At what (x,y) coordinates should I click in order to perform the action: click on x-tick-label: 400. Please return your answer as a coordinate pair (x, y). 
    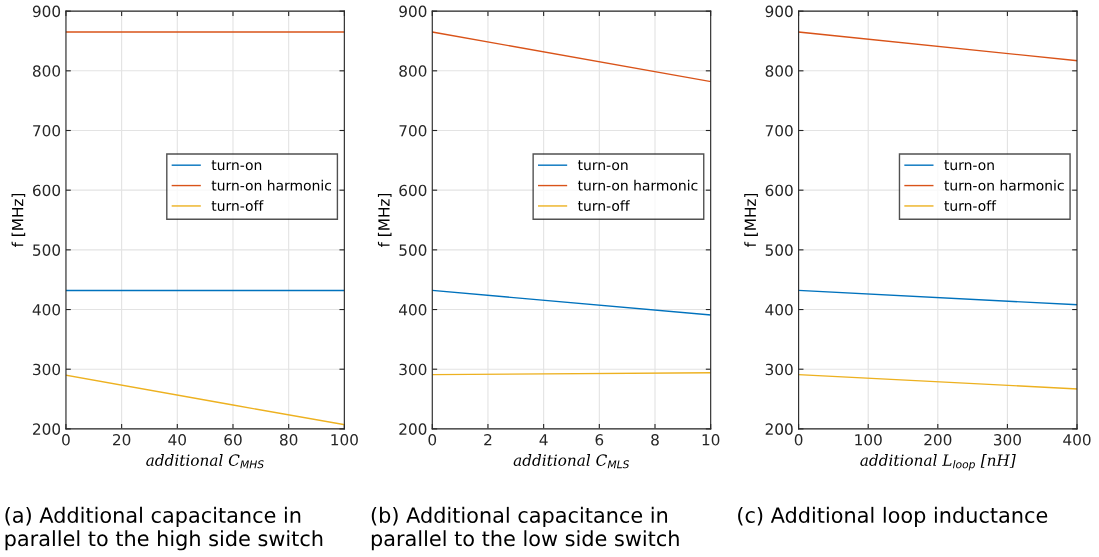
    Looking at the image, I should click on (1077, 440).